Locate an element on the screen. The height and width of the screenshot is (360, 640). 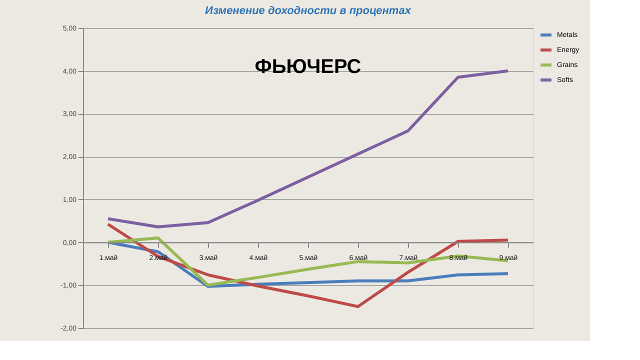
chart-title: Изменение доходности в процентах is located at coordinates (308, 11).